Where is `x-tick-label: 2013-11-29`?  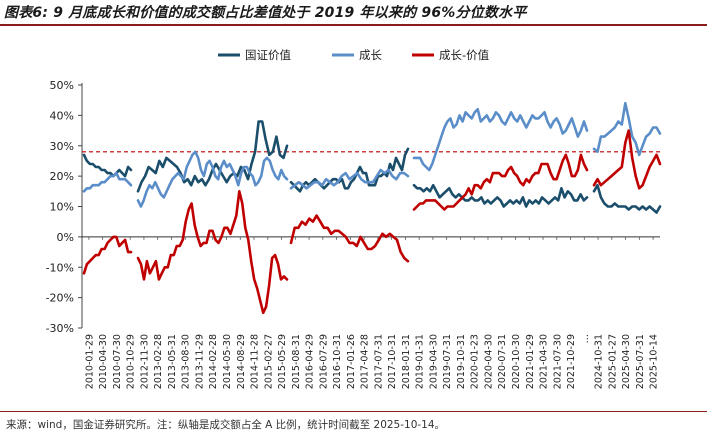
x-tick-label: 2013-11-29 is located at coordinates (199, 361).